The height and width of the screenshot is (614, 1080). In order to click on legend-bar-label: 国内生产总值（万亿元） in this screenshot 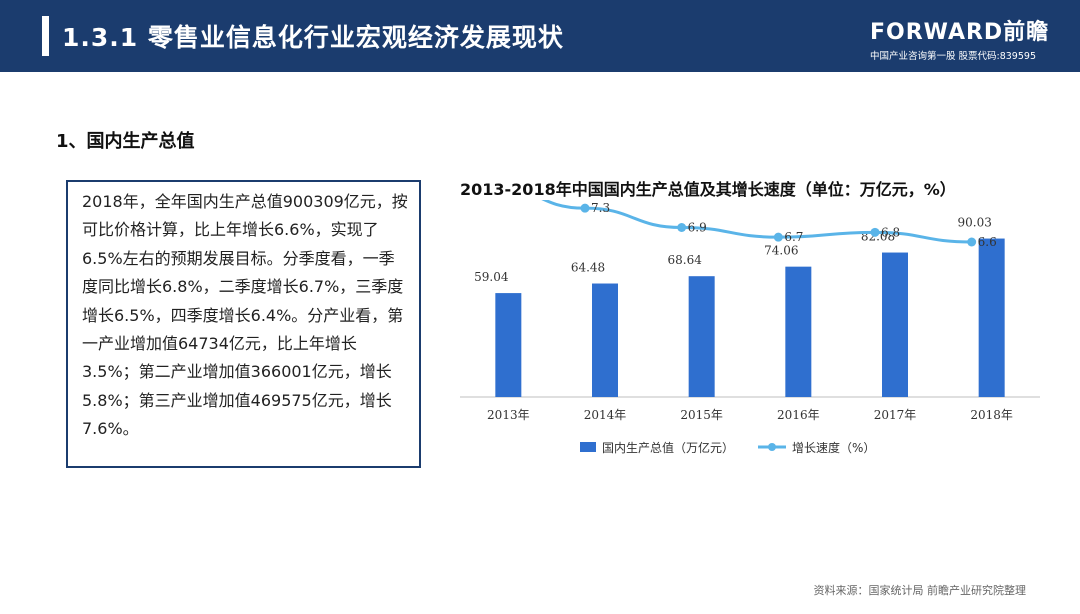, I will do `click(668, 447)`.